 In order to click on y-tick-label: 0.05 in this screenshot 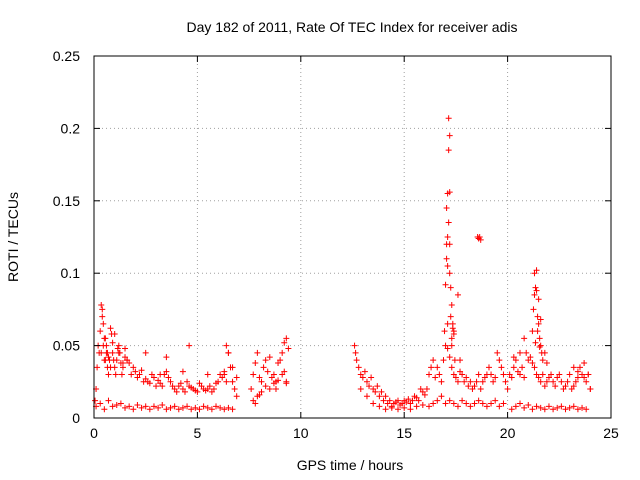, I will do `click(66, 346)`.